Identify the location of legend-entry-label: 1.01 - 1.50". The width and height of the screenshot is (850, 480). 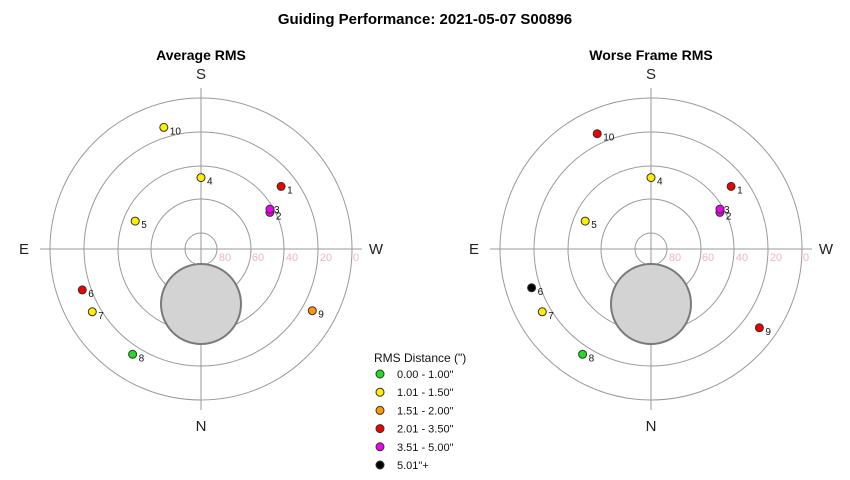
(425, 393).